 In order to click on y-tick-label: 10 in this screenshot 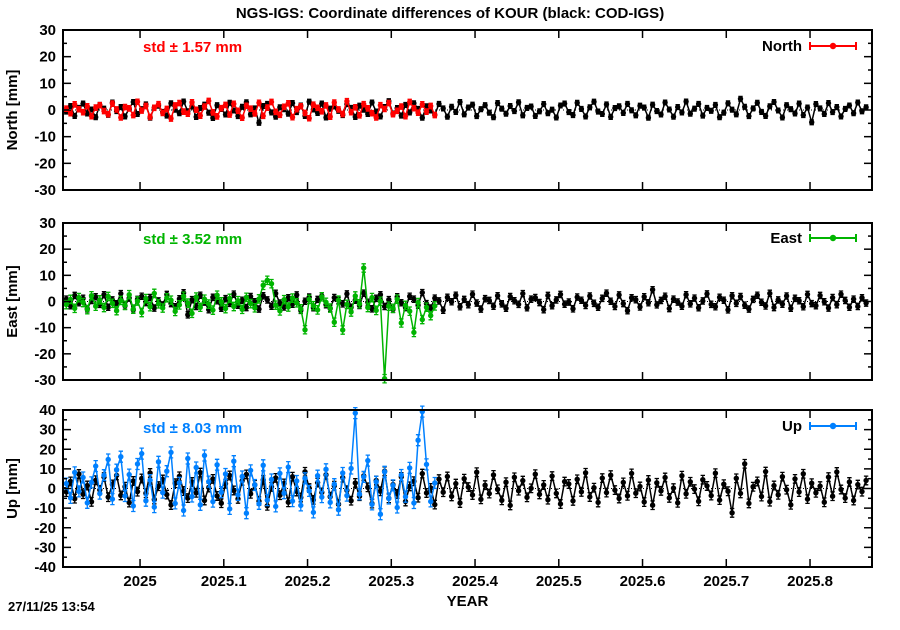, I will do `click(47, 469)`.